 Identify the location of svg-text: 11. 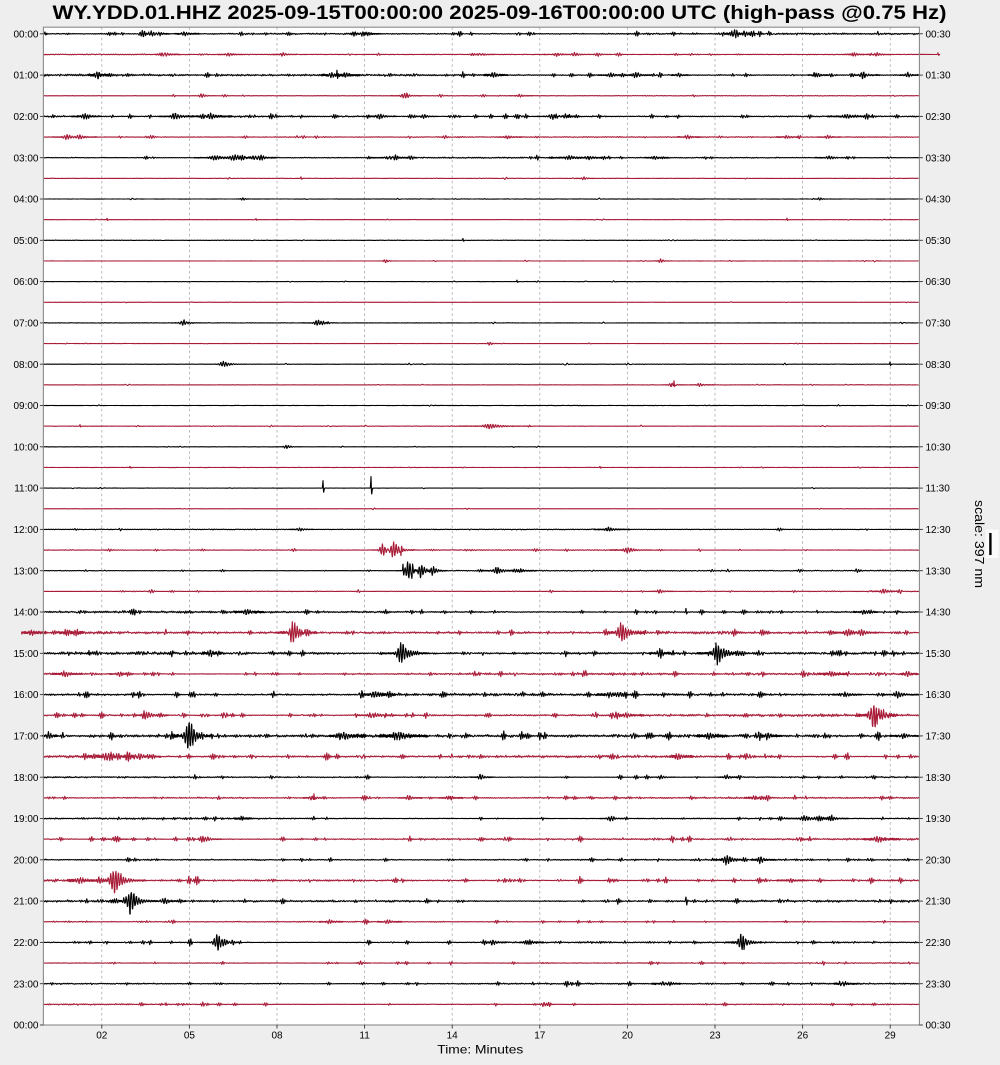
(364, 1036).